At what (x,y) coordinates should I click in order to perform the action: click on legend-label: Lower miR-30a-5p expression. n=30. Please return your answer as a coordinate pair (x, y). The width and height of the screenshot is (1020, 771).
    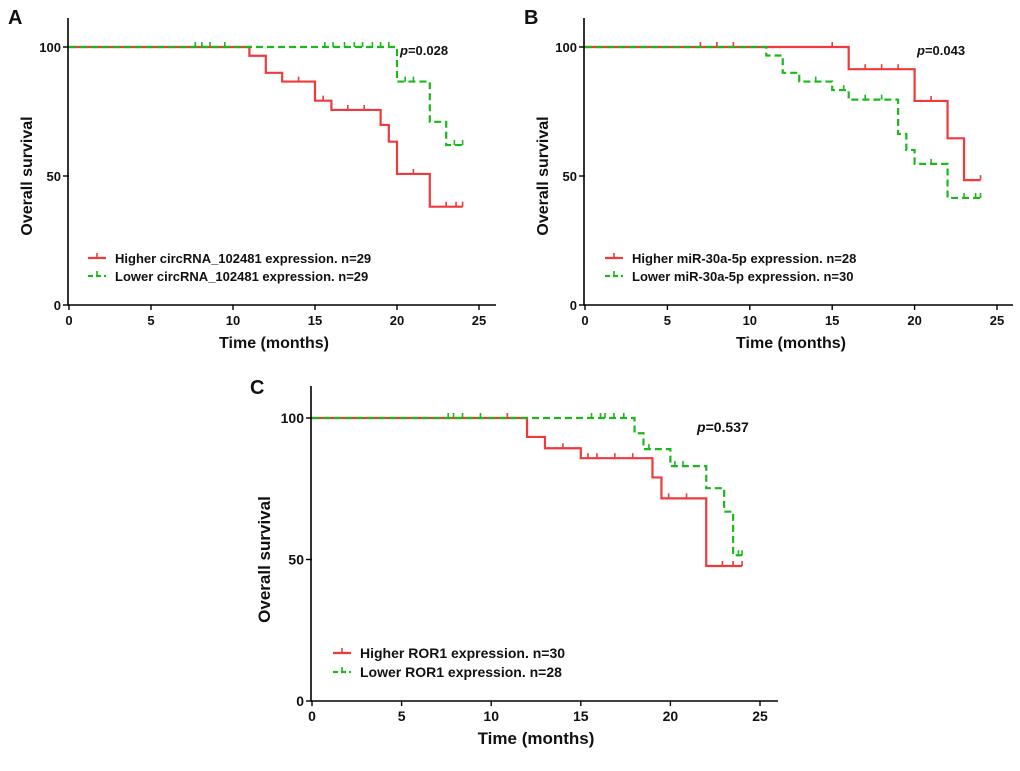
    Looking at the image, I should click on (742, 276).